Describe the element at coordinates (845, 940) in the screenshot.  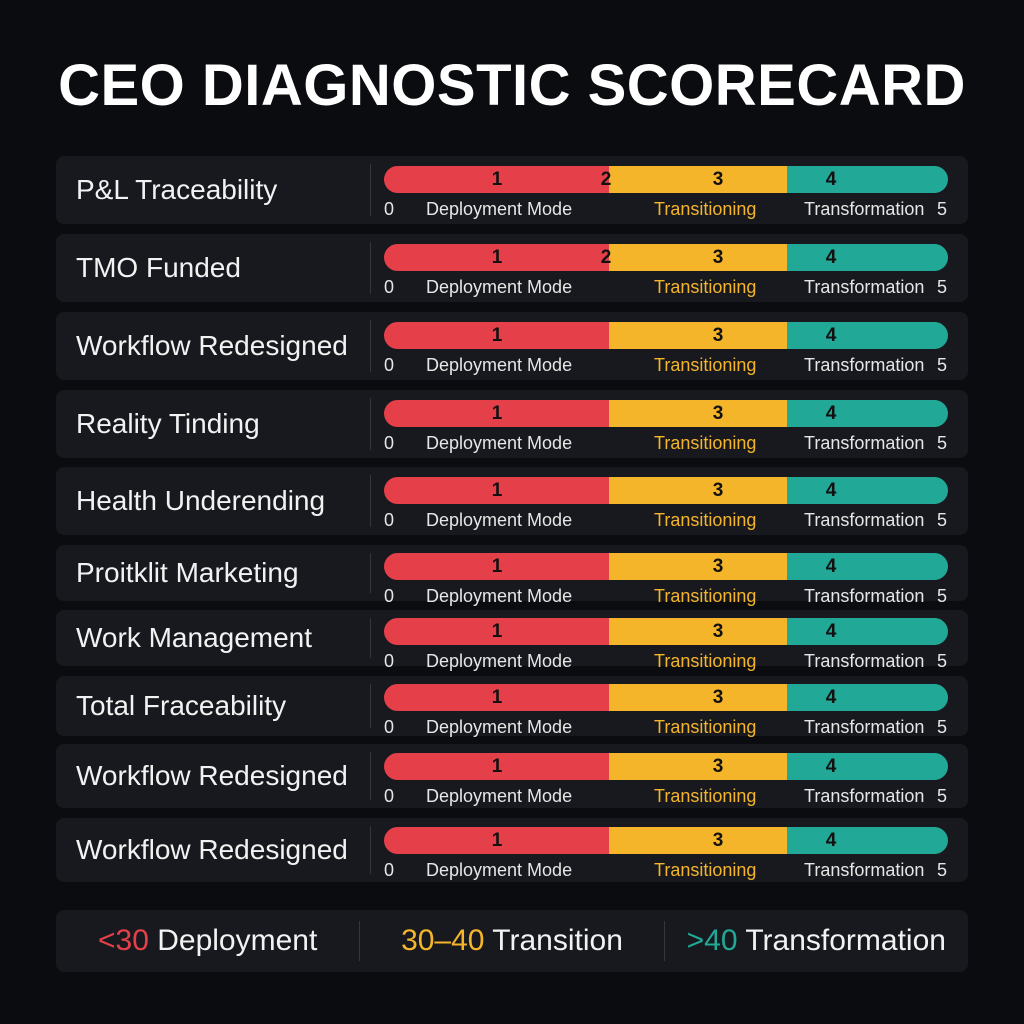
I see `legend-label: Transformation` at that location.